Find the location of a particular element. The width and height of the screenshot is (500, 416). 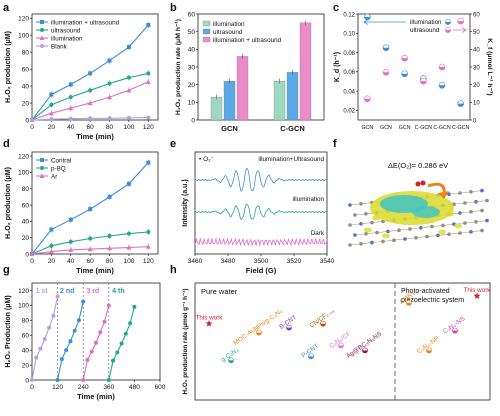

x-tick-label: 100 is located at coordinates (128, 127).